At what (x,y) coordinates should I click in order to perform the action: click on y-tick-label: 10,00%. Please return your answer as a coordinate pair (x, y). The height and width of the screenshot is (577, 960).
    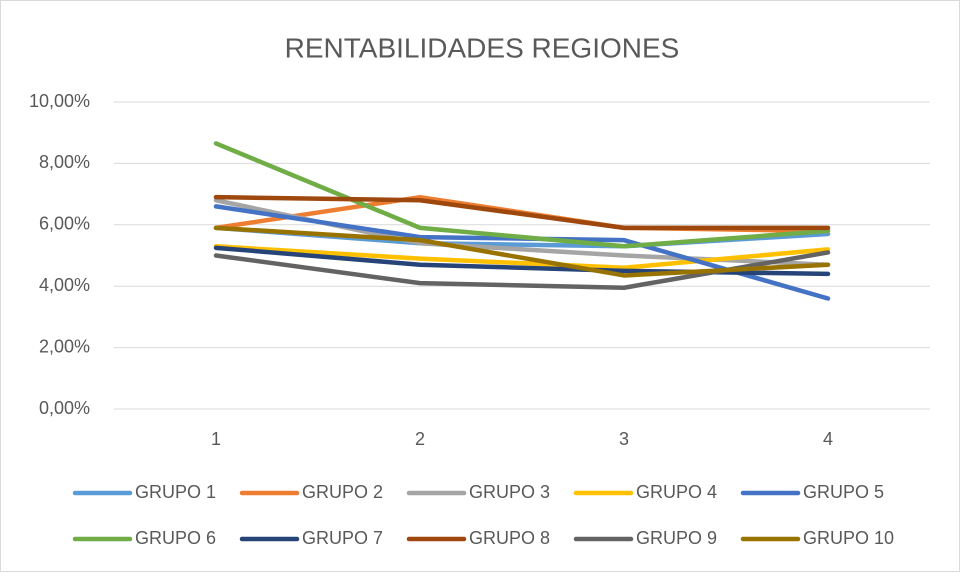
    Looking at the image, I should click on (59, 101).